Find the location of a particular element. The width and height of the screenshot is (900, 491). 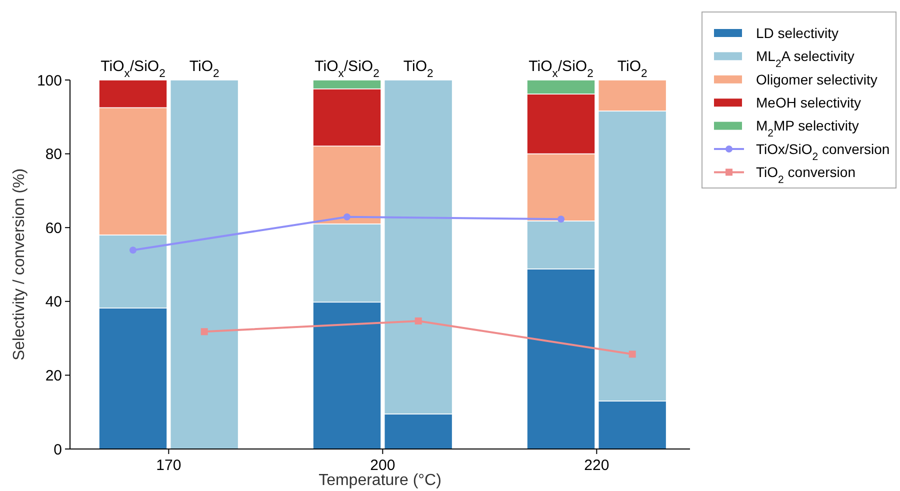

legend-label: ML$_{2}$A selectivity is located at coordinates (805, 59).